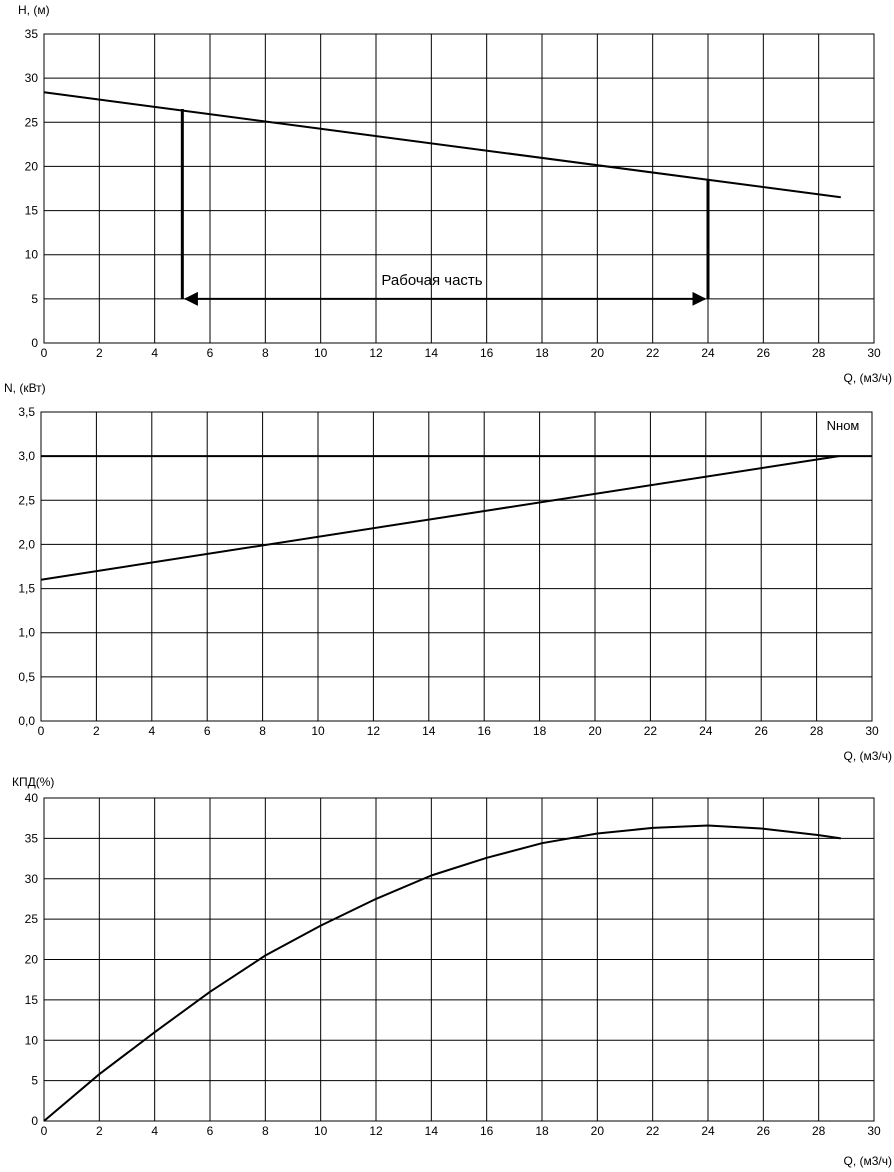  Describe the element at coordinates (706, 731) in the screenshot. I see `power-x-tick-label: 24` at that location.